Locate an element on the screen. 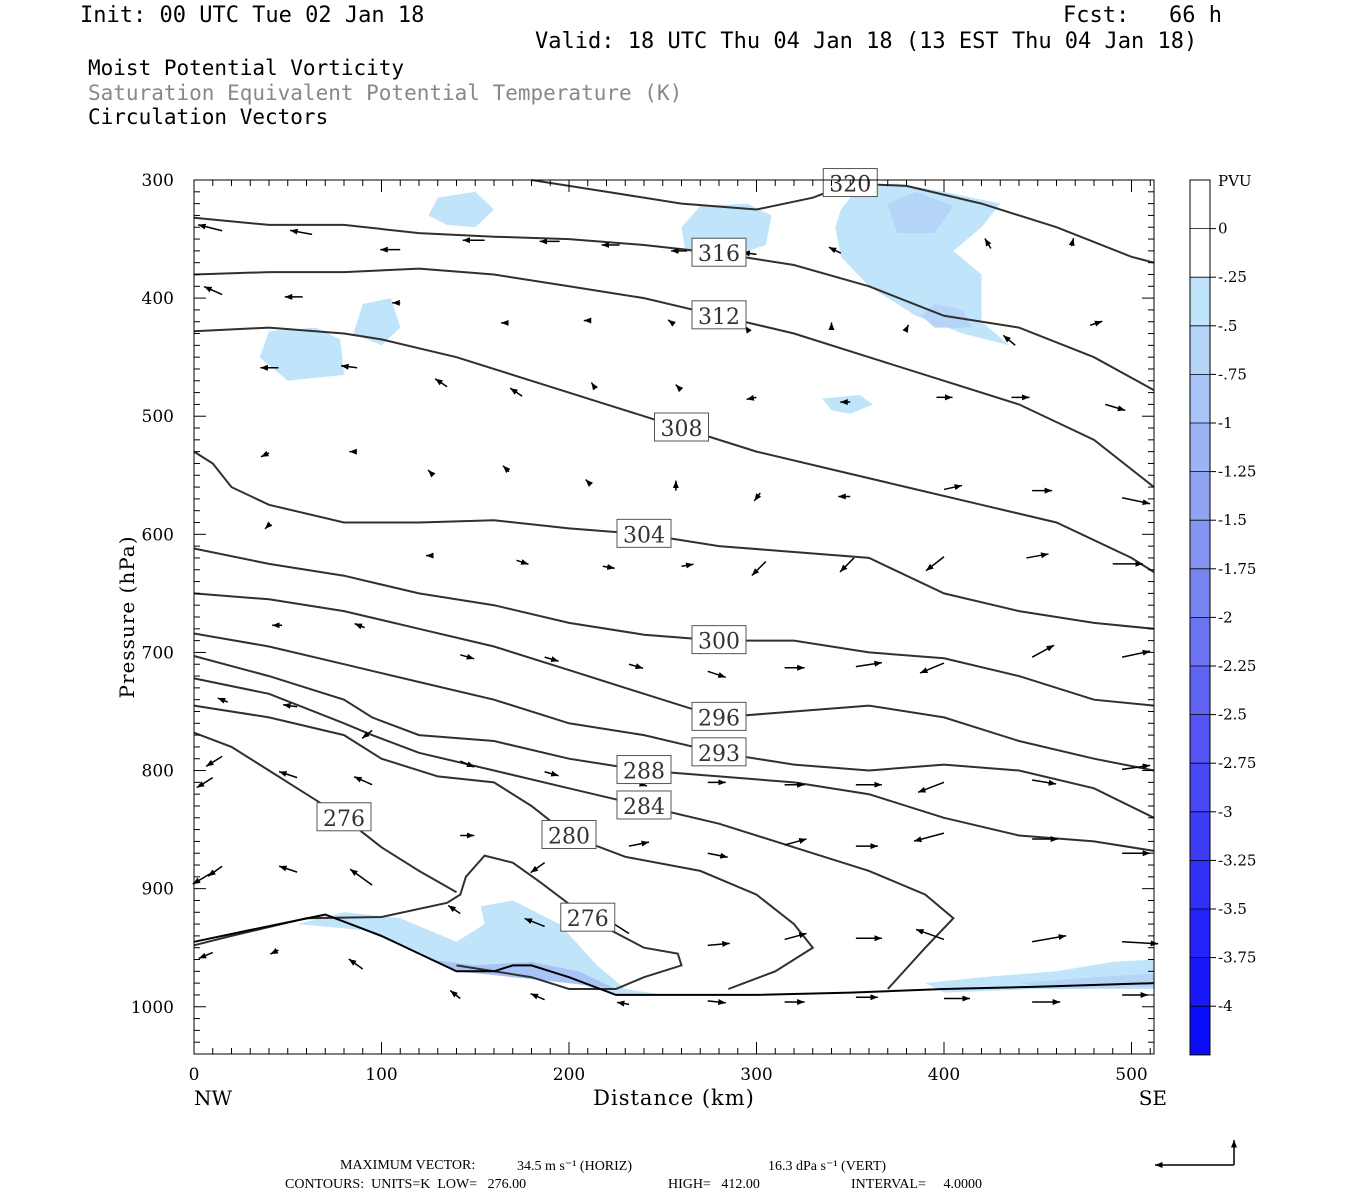  y-tick-label-900: 900 is located at coordinates (158, 890).